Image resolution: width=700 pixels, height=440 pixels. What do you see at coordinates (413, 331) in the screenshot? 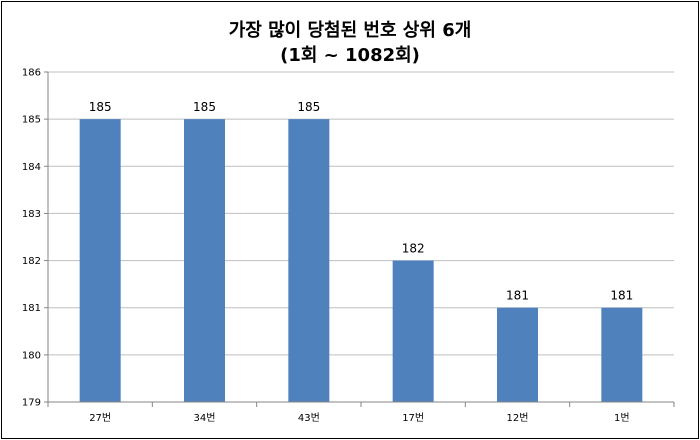
I see `bar-17번` at bounding box center [413, 331].